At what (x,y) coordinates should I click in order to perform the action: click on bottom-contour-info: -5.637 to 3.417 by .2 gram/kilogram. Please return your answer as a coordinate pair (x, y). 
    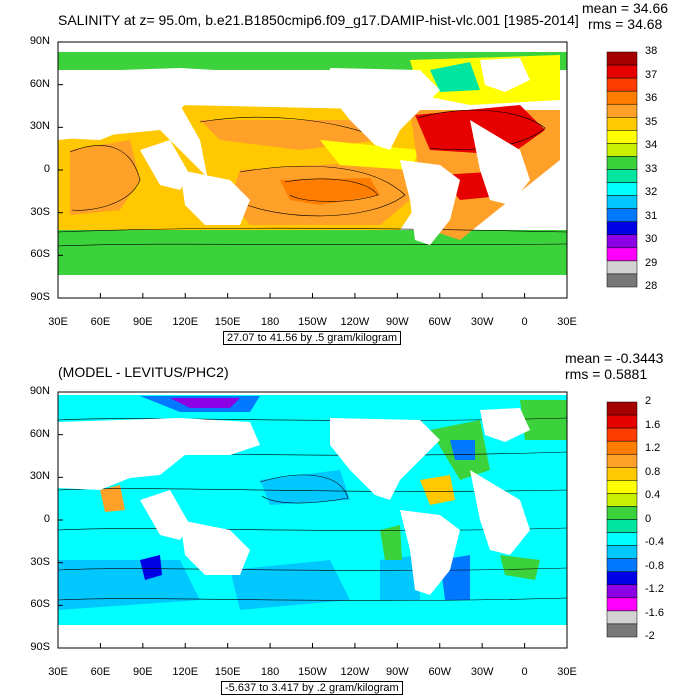
    Looking at the image, I should click on (312, 688).